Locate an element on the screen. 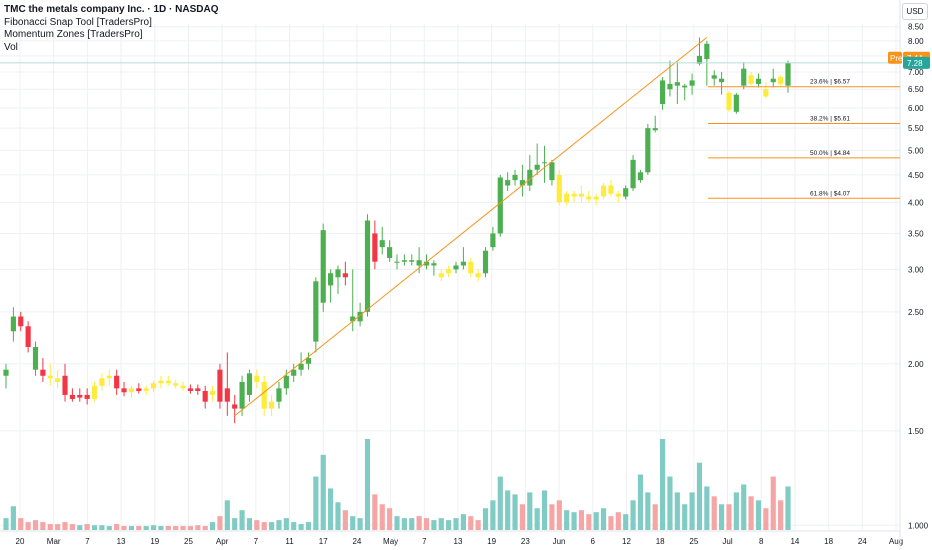  indicator-fibonacci: Fibonacci Snap Tool [TradersPro] is located at coordinates (78, 22).